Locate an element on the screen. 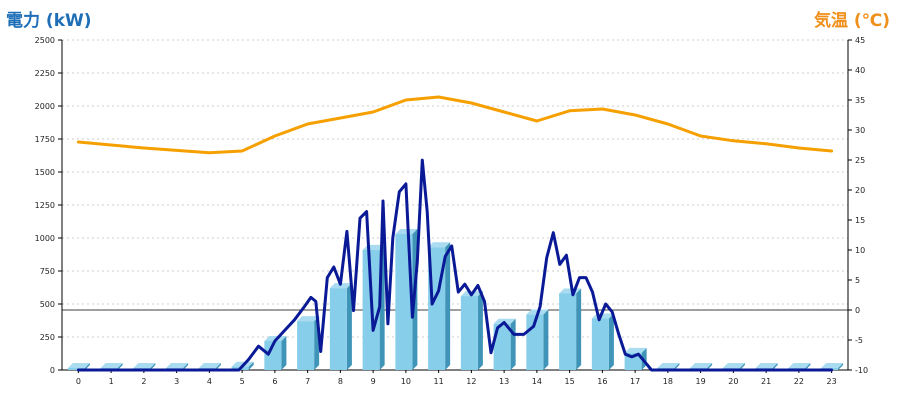  x-tick-label-4: 4 is located at coordinates (209, 381).